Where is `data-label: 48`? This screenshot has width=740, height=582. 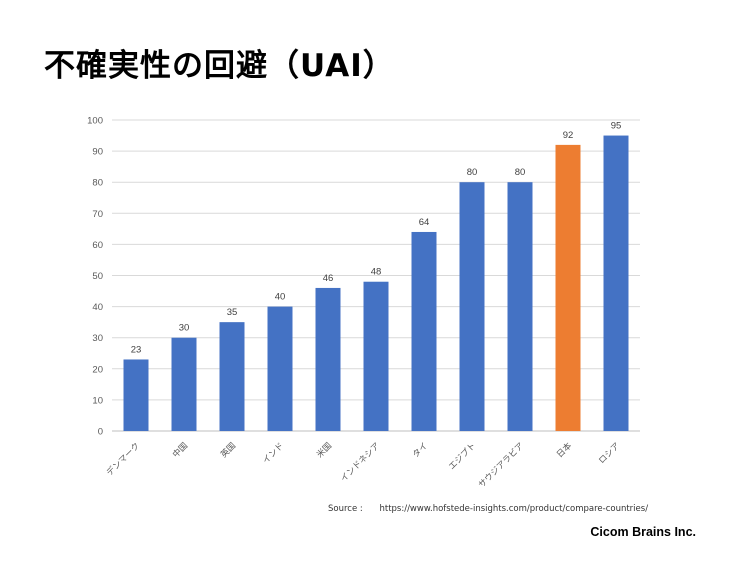 data-label: 48 is located at coordinates (376, 272).